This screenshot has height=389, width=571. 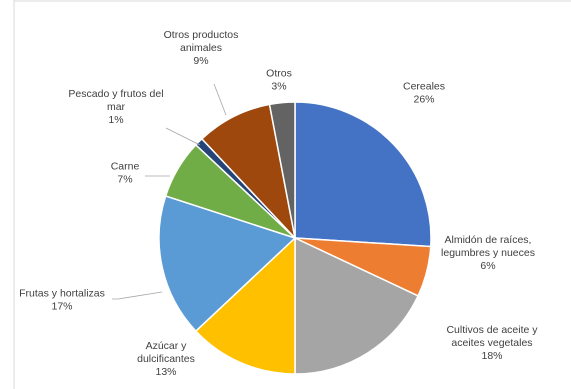 What do you see at coordinates (169, 191) in the screenshot?
I see `leader-lines` at bounding box center [169, 191].